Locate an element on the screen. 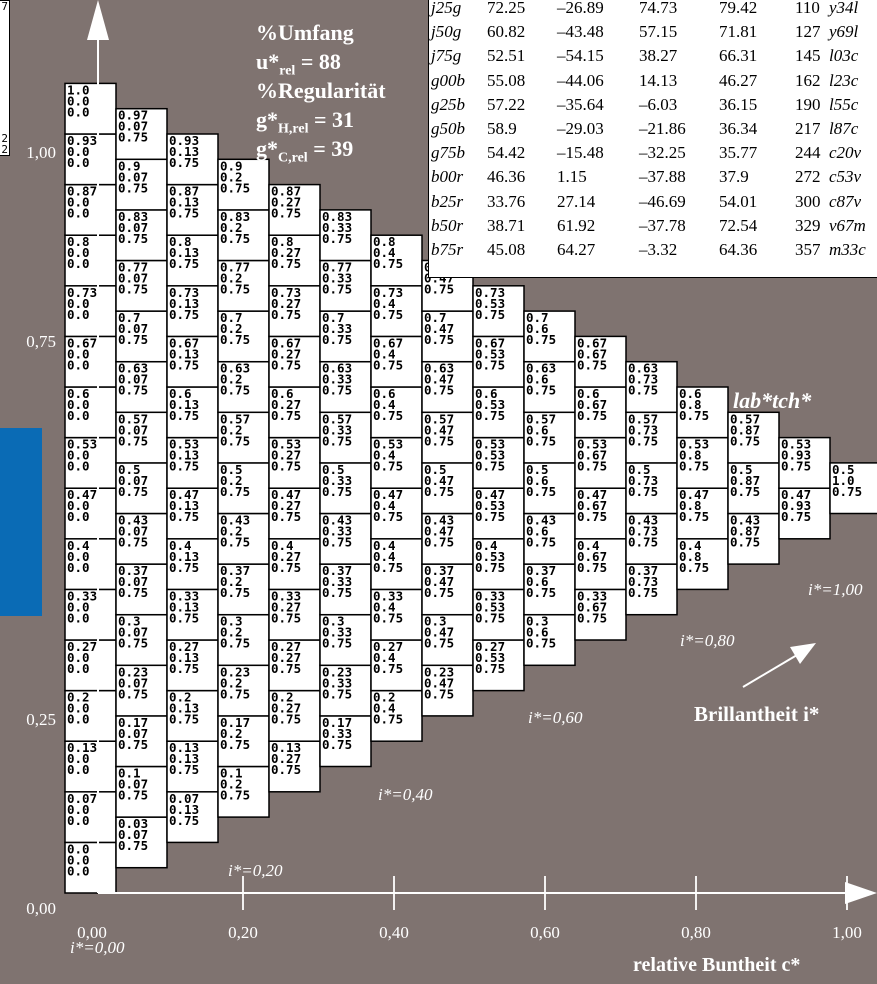 The height and width of the screenshot is (984, 877). grid-cell: 0.470.670.75 is located at coordinates (600, 513).